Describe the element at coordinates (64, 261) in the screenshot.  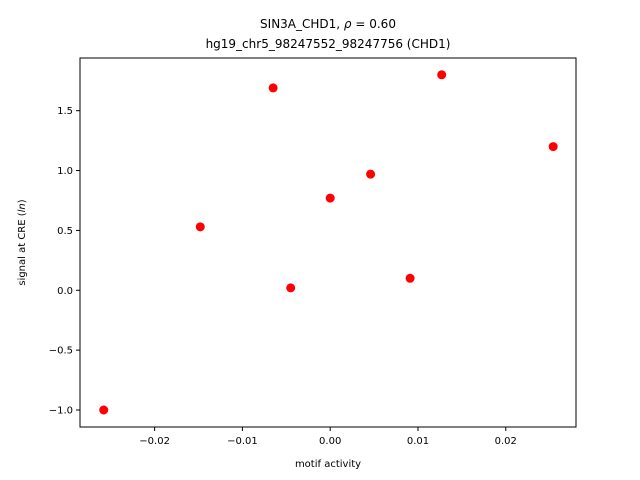
I see `y-axis-ticks: −1.0 −0.5 0.0 0.5 1.0 1.5` at that location.